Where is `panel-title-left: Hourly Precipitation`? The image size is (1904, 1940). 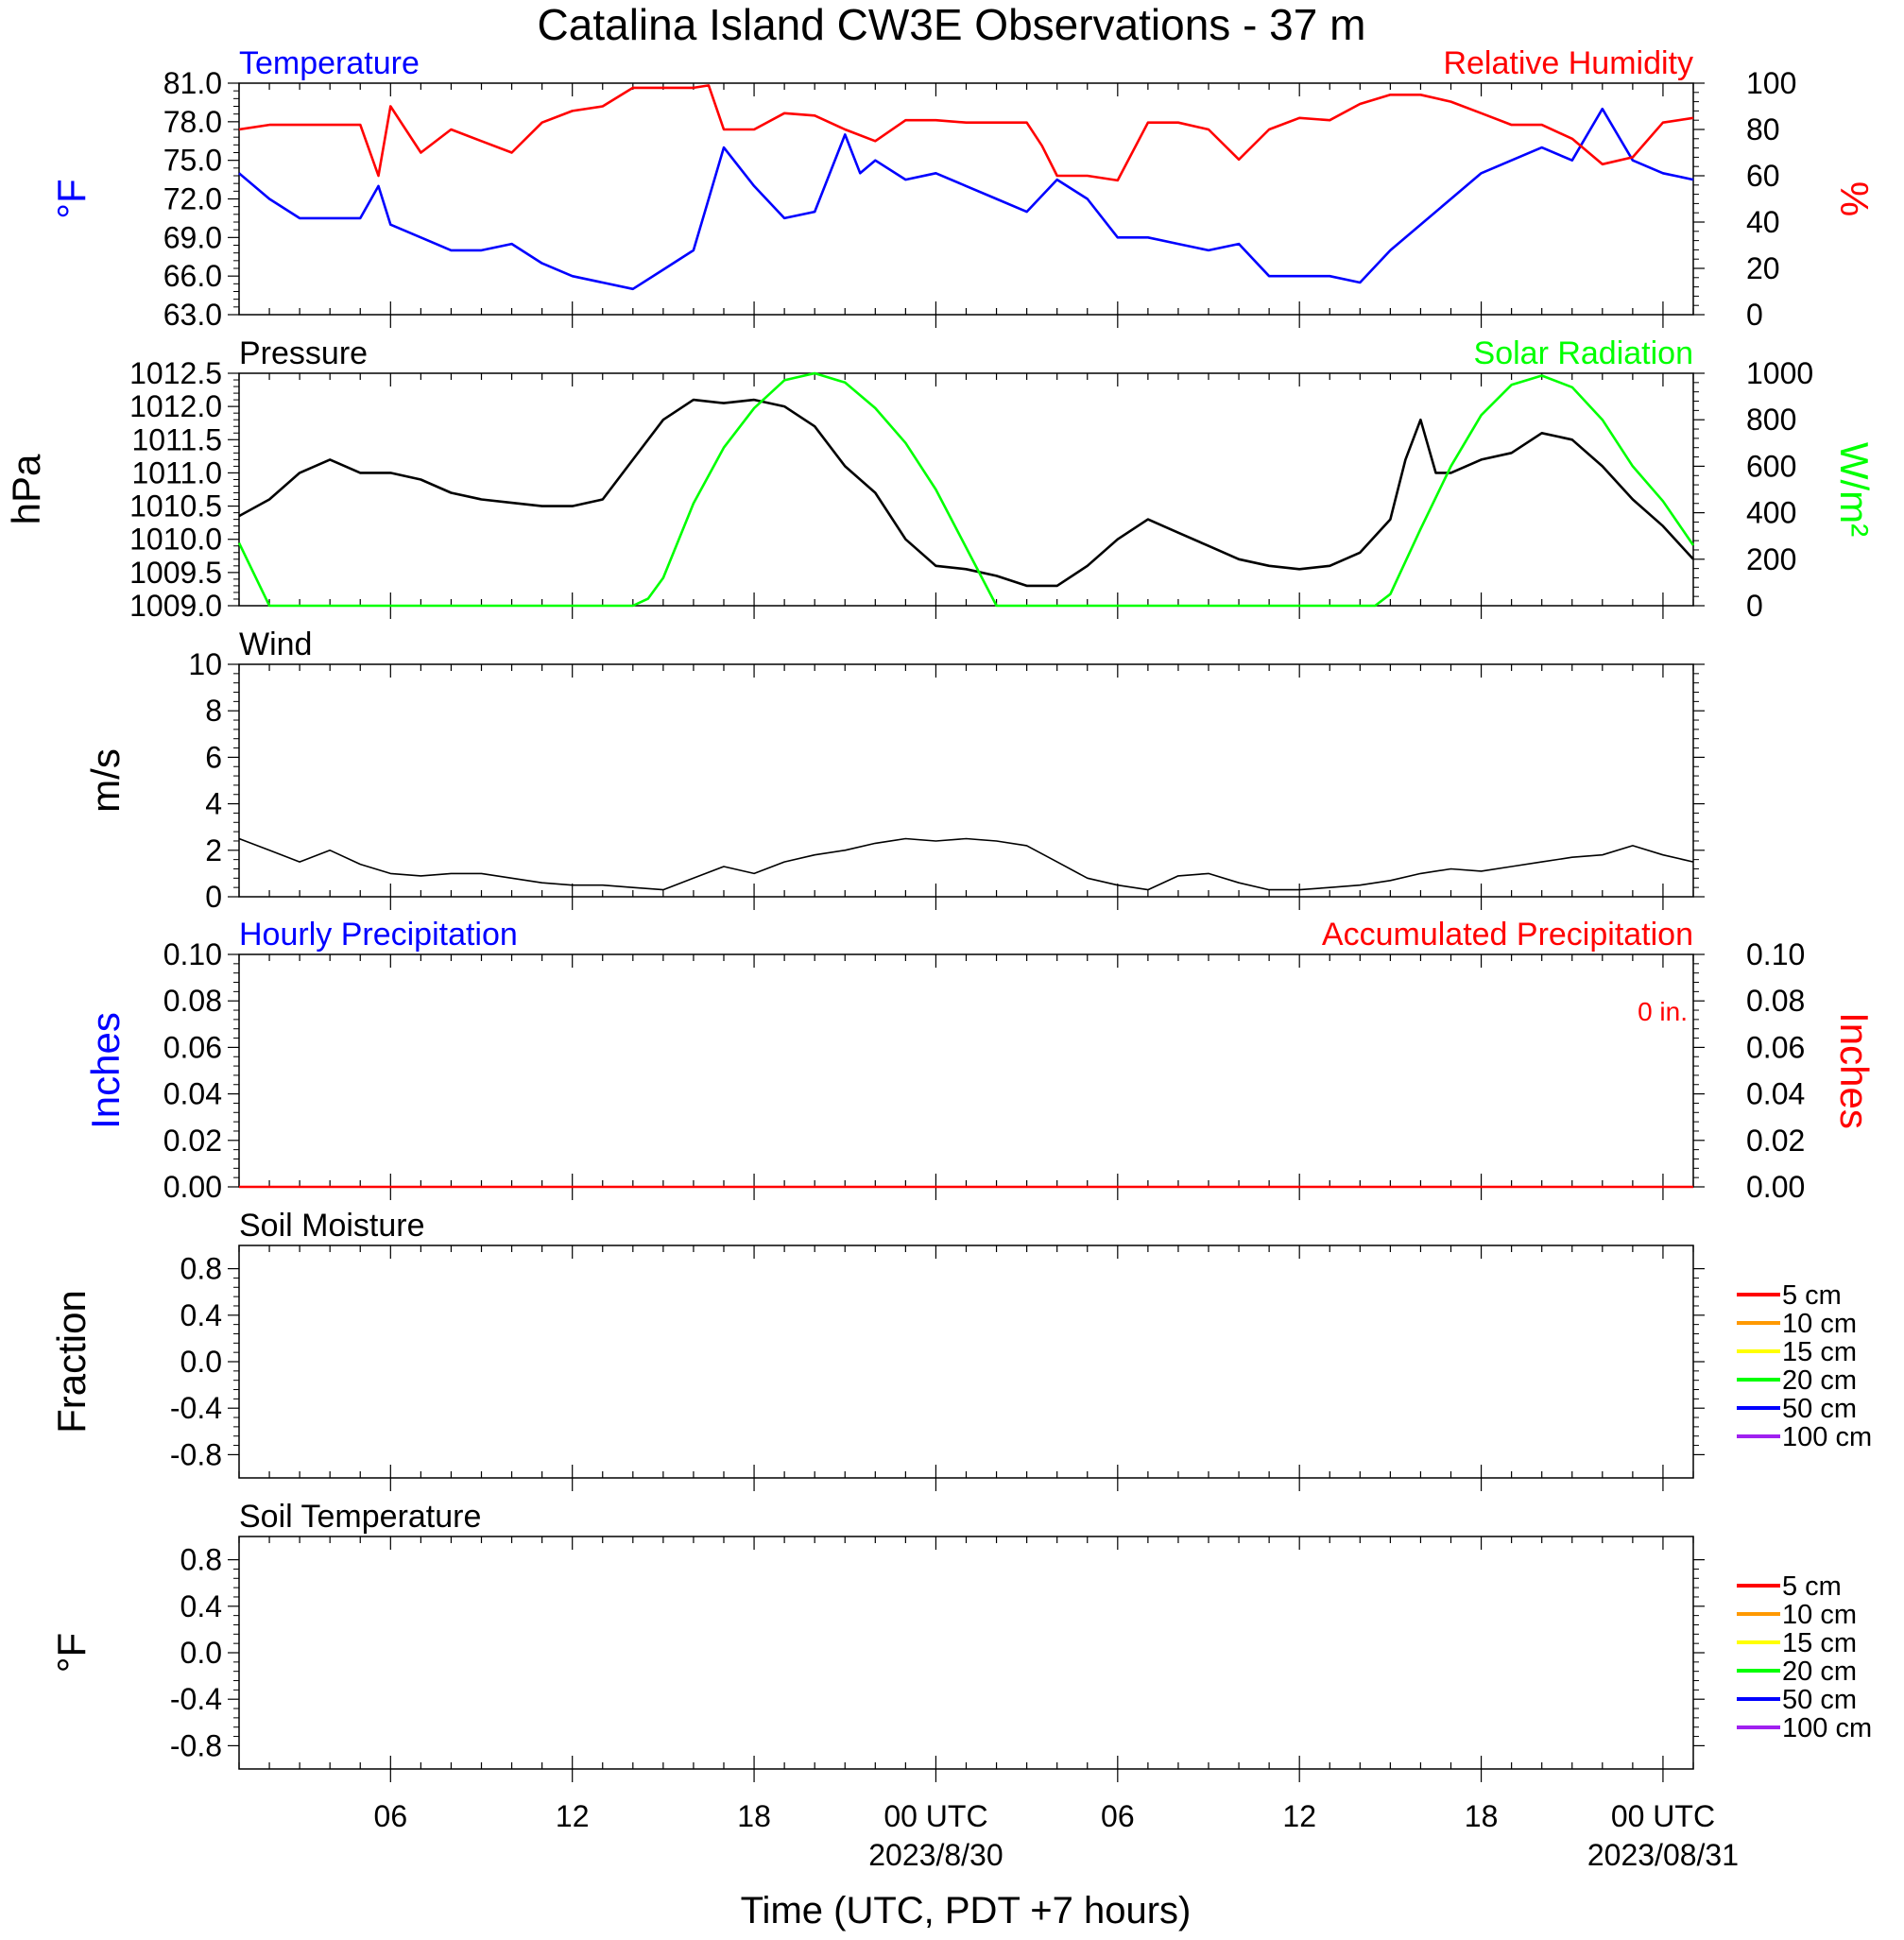 panel-title-left: Hourly Precipitation is located at coordinates (378, 935).